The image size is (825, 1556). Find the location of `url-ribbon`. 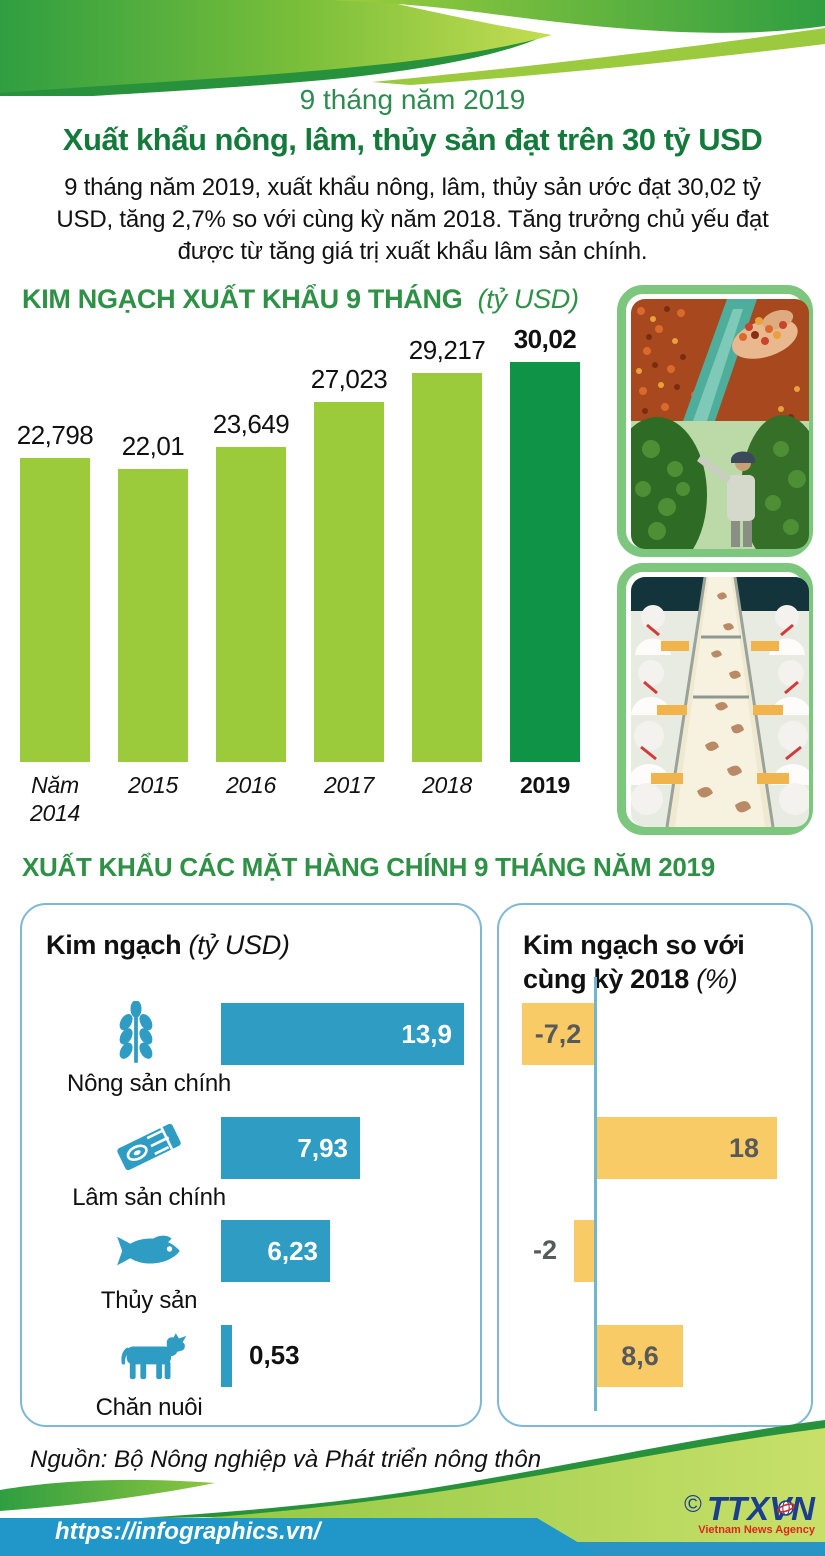

url-ribbon is located at coordinates (300, 1537).